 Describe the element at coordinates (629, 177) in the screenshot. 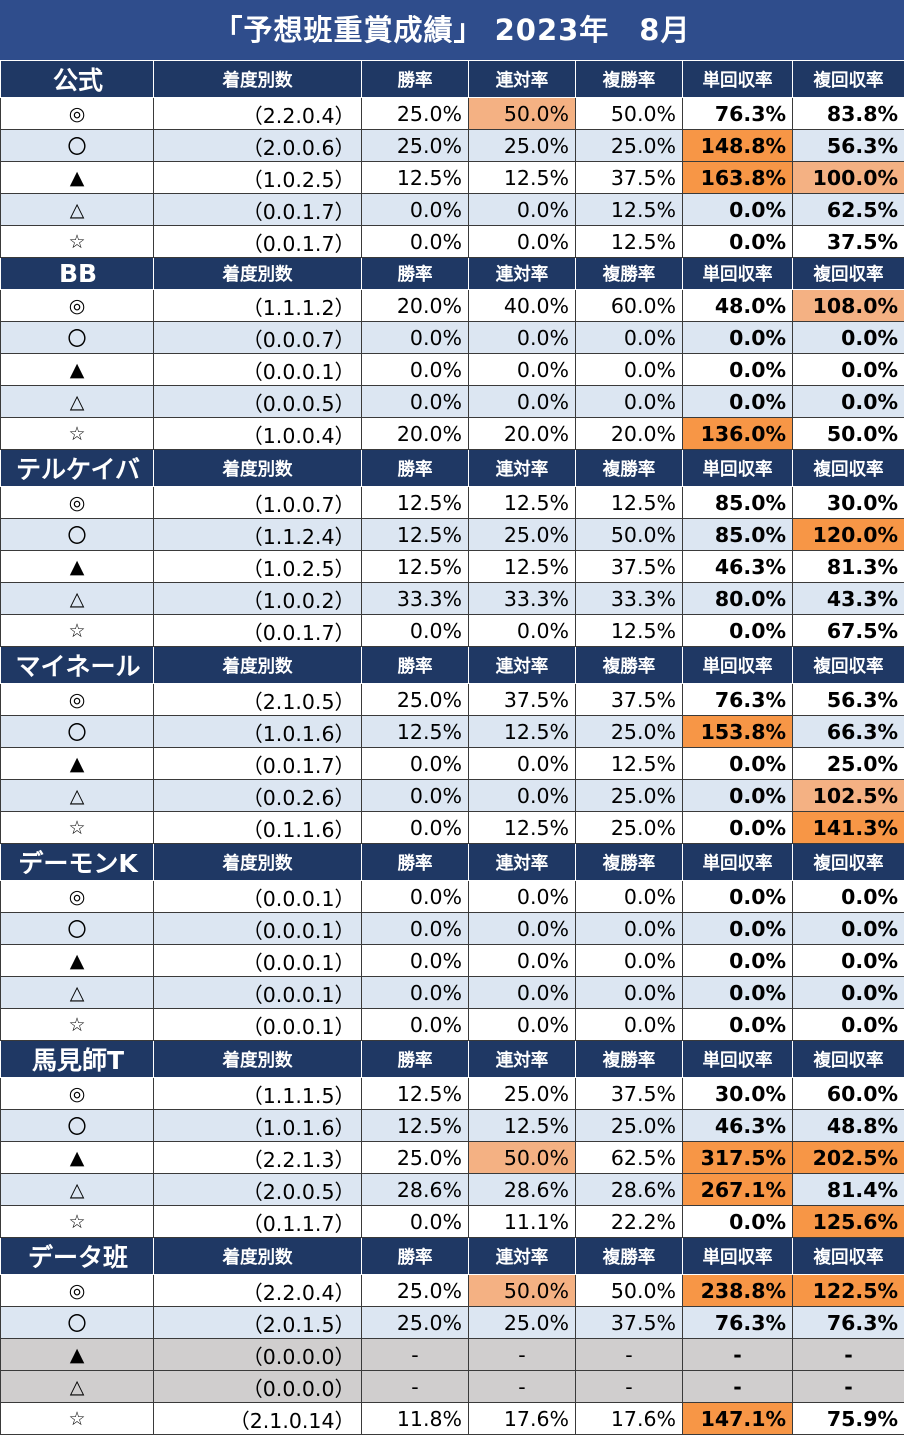

I see `show-rate-cell: 37.5%` at that location.